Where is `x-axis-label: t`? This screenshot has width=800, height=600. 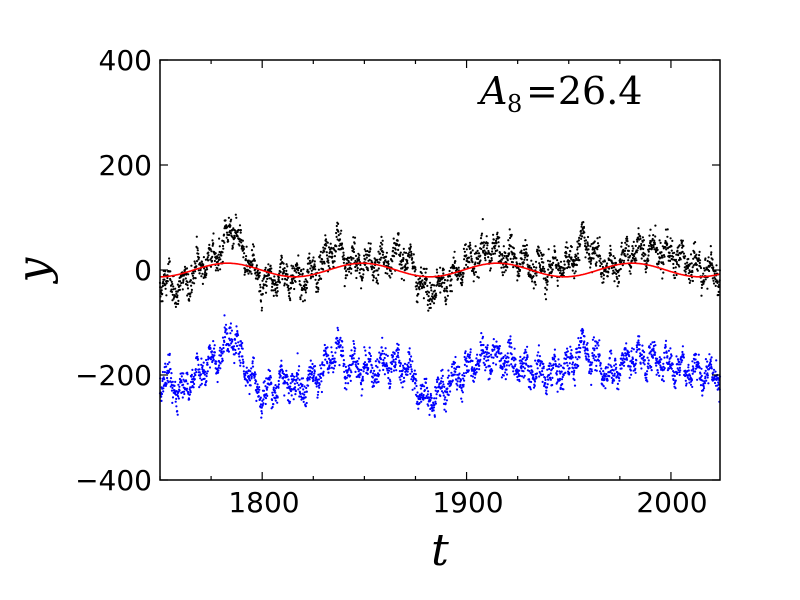 x-axis-label: t is located at coordinates (440, 550).